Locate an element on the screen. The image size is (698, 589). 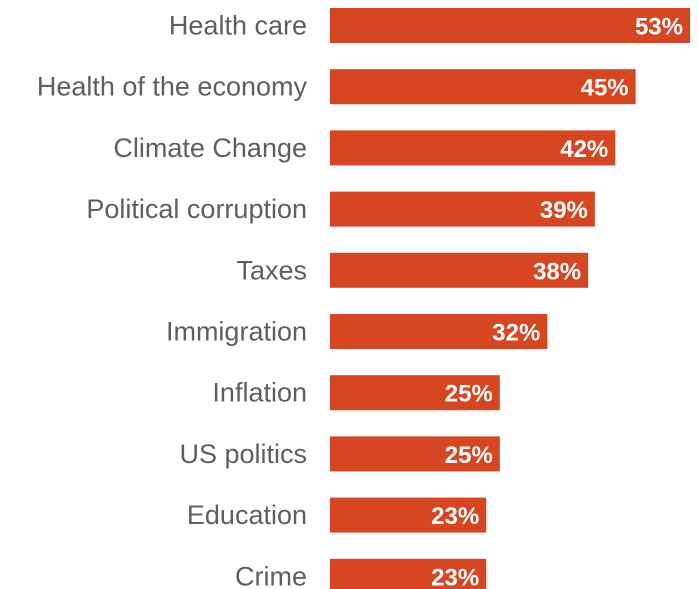
bar-health-care is located at coordinates (510, 25).